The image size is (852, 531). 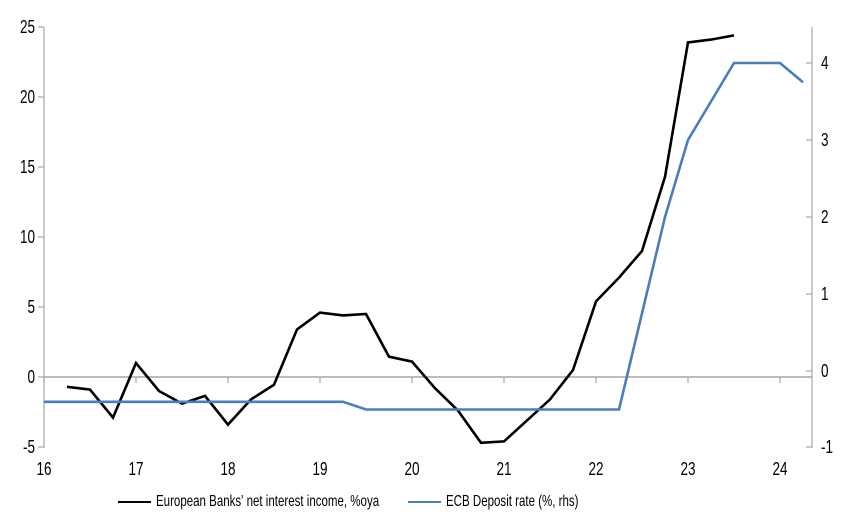 What do you see at coordinates (31, 377) in the screenshot?
I see `left-axis-tick-label: 0` at bounding box center [31, 377].